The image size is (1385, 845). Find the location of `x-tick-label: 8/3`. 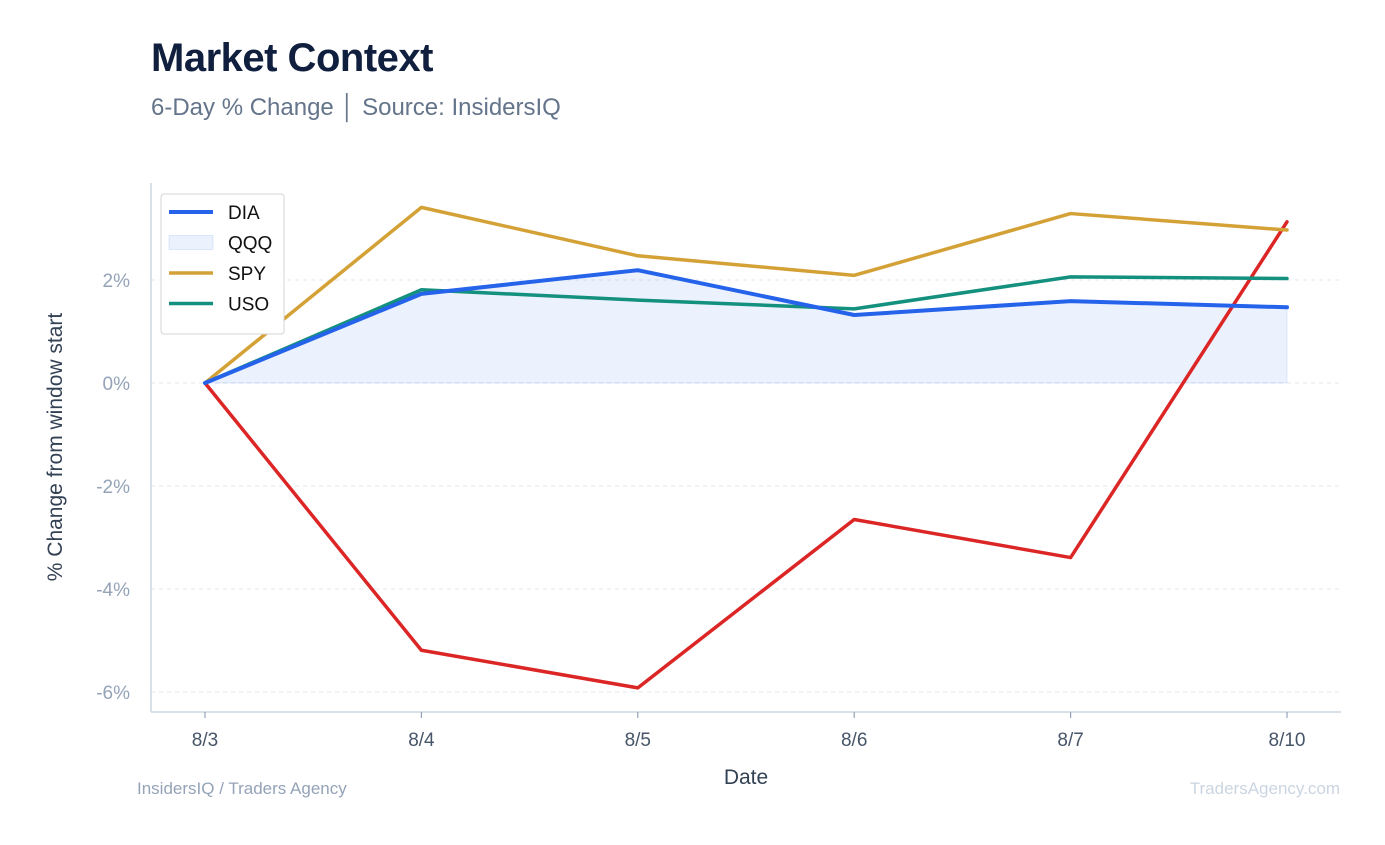

x-tick-label: 8/3 is located at coordinates (205, 740).